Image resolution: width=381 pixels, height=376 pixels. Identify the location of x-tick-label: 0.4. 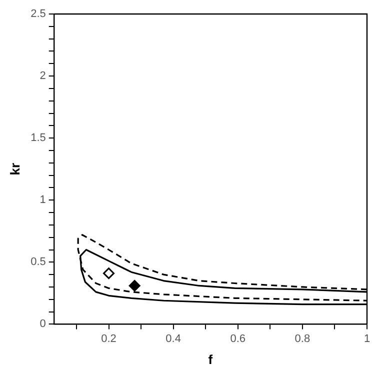
(173, 338).